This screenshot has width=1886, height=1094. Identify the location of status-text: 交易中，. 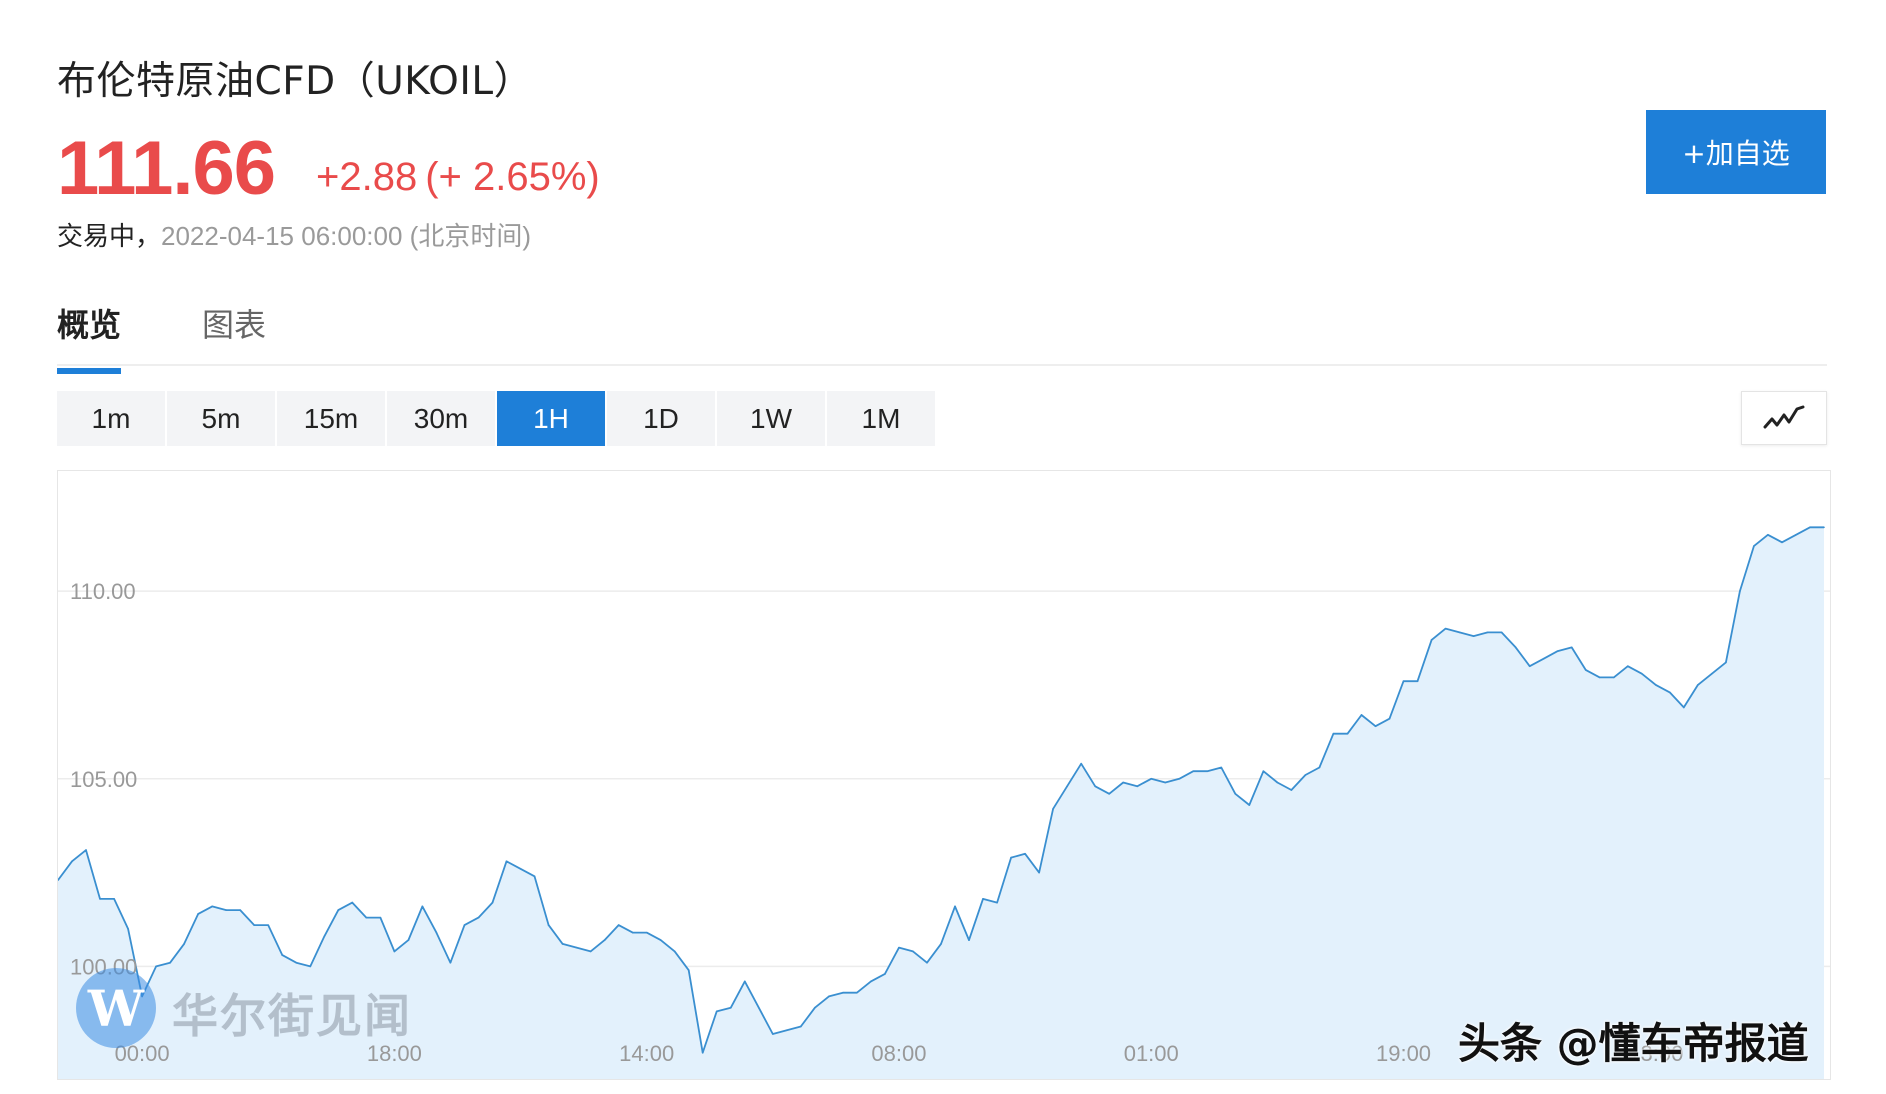
(109, 237).